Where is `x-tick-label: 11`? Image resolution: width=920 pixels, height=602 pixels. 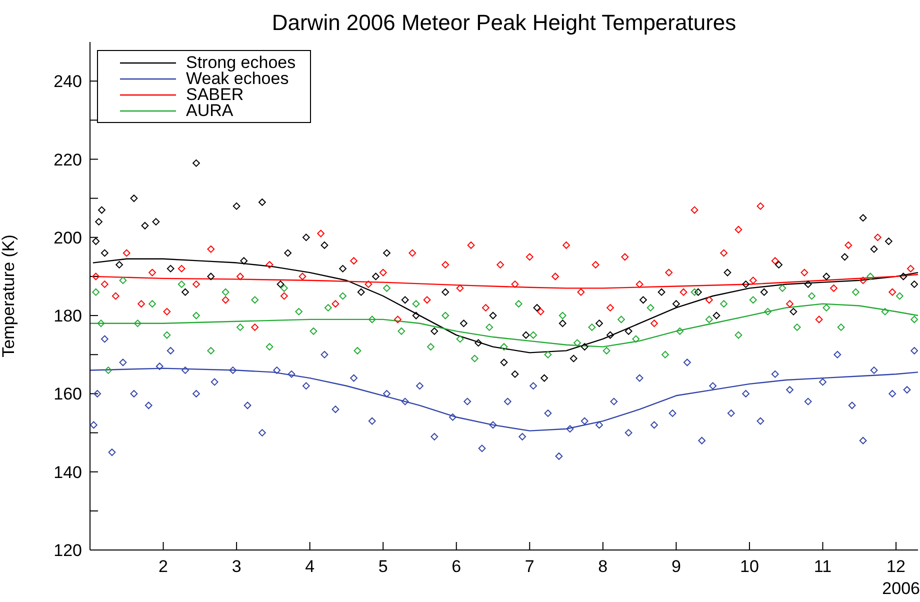
x-tick-label: 11 is located at coordinates (823, 566).